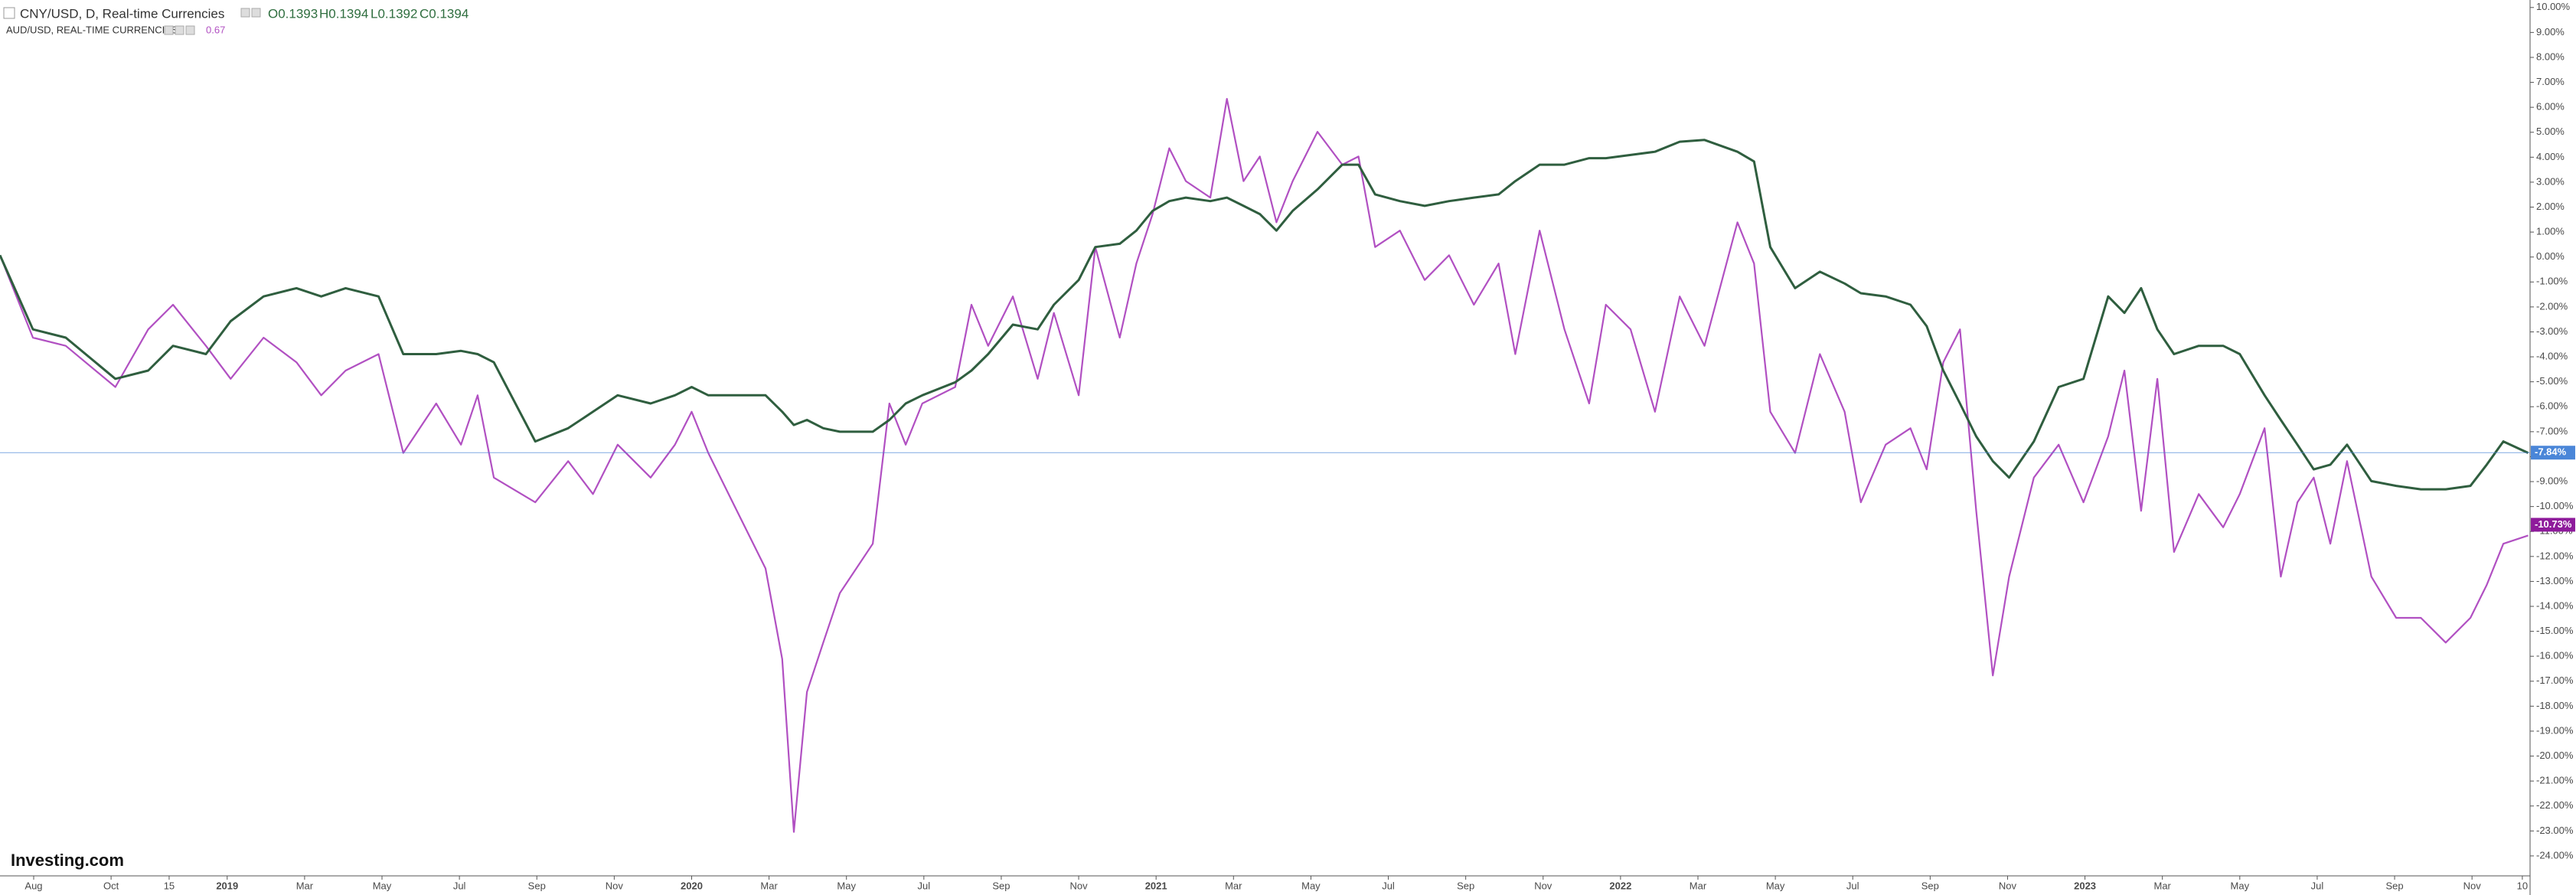 The height and width of the screenshot is (895, 2576). Describe the element at coordinates (2555, 730) in the screenshot. I see `y-tick-label: -19.00%` at that location.